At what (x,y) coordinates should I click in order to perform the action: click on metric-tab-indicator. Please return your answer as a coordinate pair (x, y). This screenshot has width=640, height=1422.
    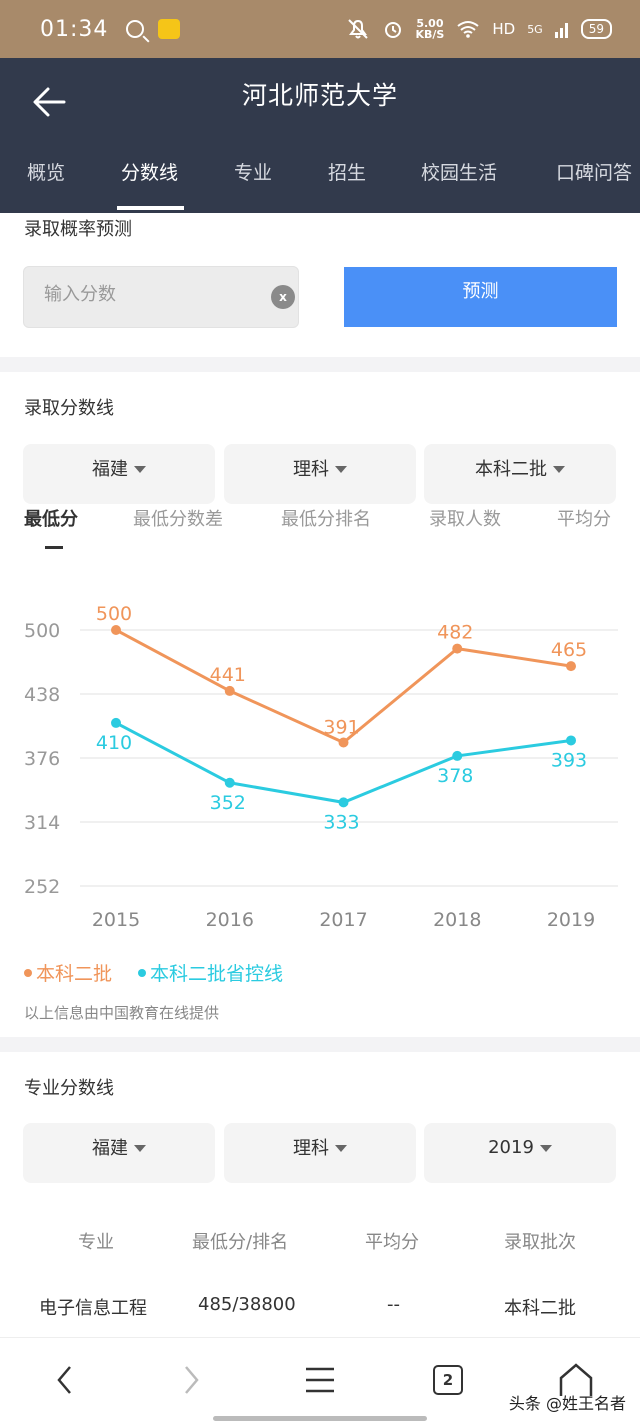
    Looking at the image, I should click on (54, 547).